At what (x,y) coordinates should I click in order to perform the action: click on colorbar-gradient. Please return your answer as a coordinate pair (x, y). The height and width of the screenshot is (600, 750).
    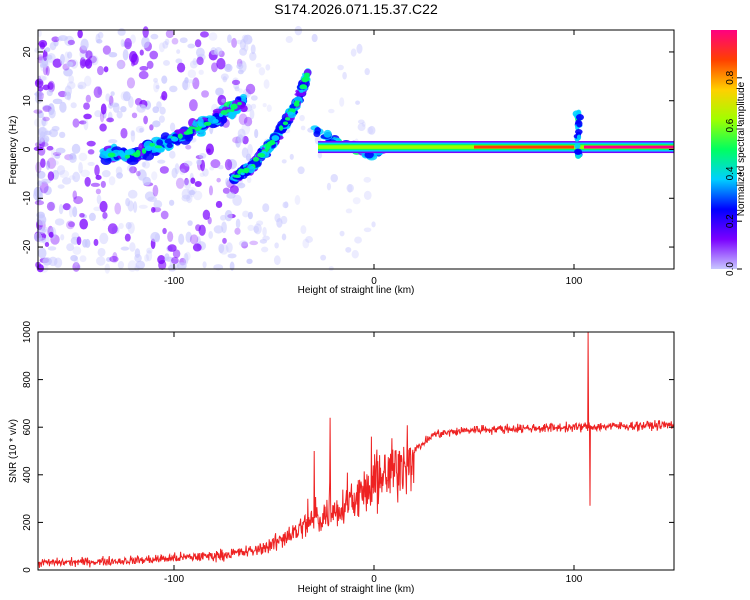
    Looking at the image, I should click on (724, 149).